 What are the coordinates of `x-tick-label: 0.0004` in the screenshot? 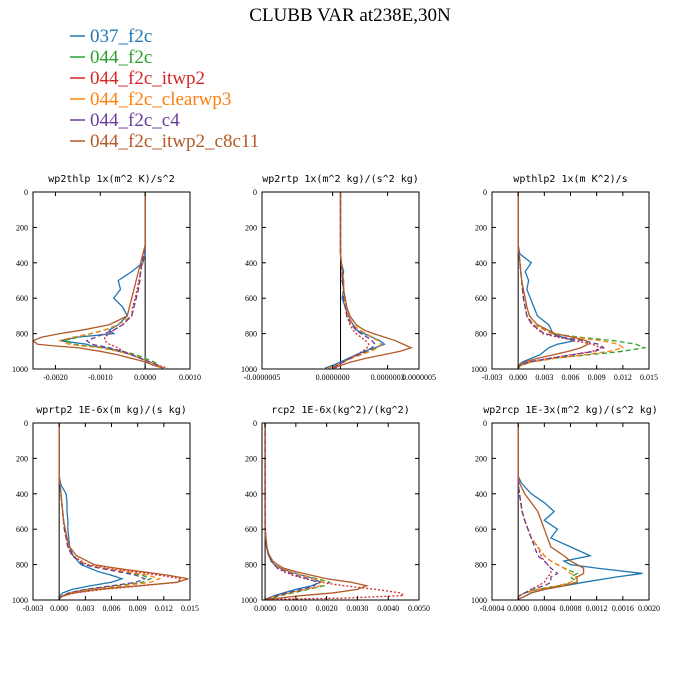 It's located at (544, 608).